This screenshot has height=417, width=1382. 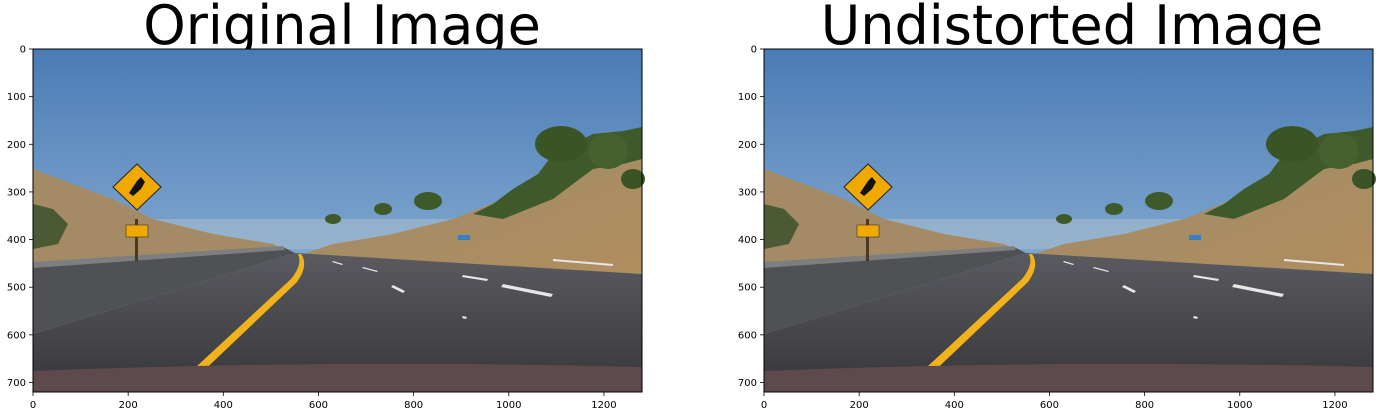 What do you see at coordinates (859, 405) in the screenshot?
I see `undistorted-x-tick-label: 200` at bounding box center [859, 405].